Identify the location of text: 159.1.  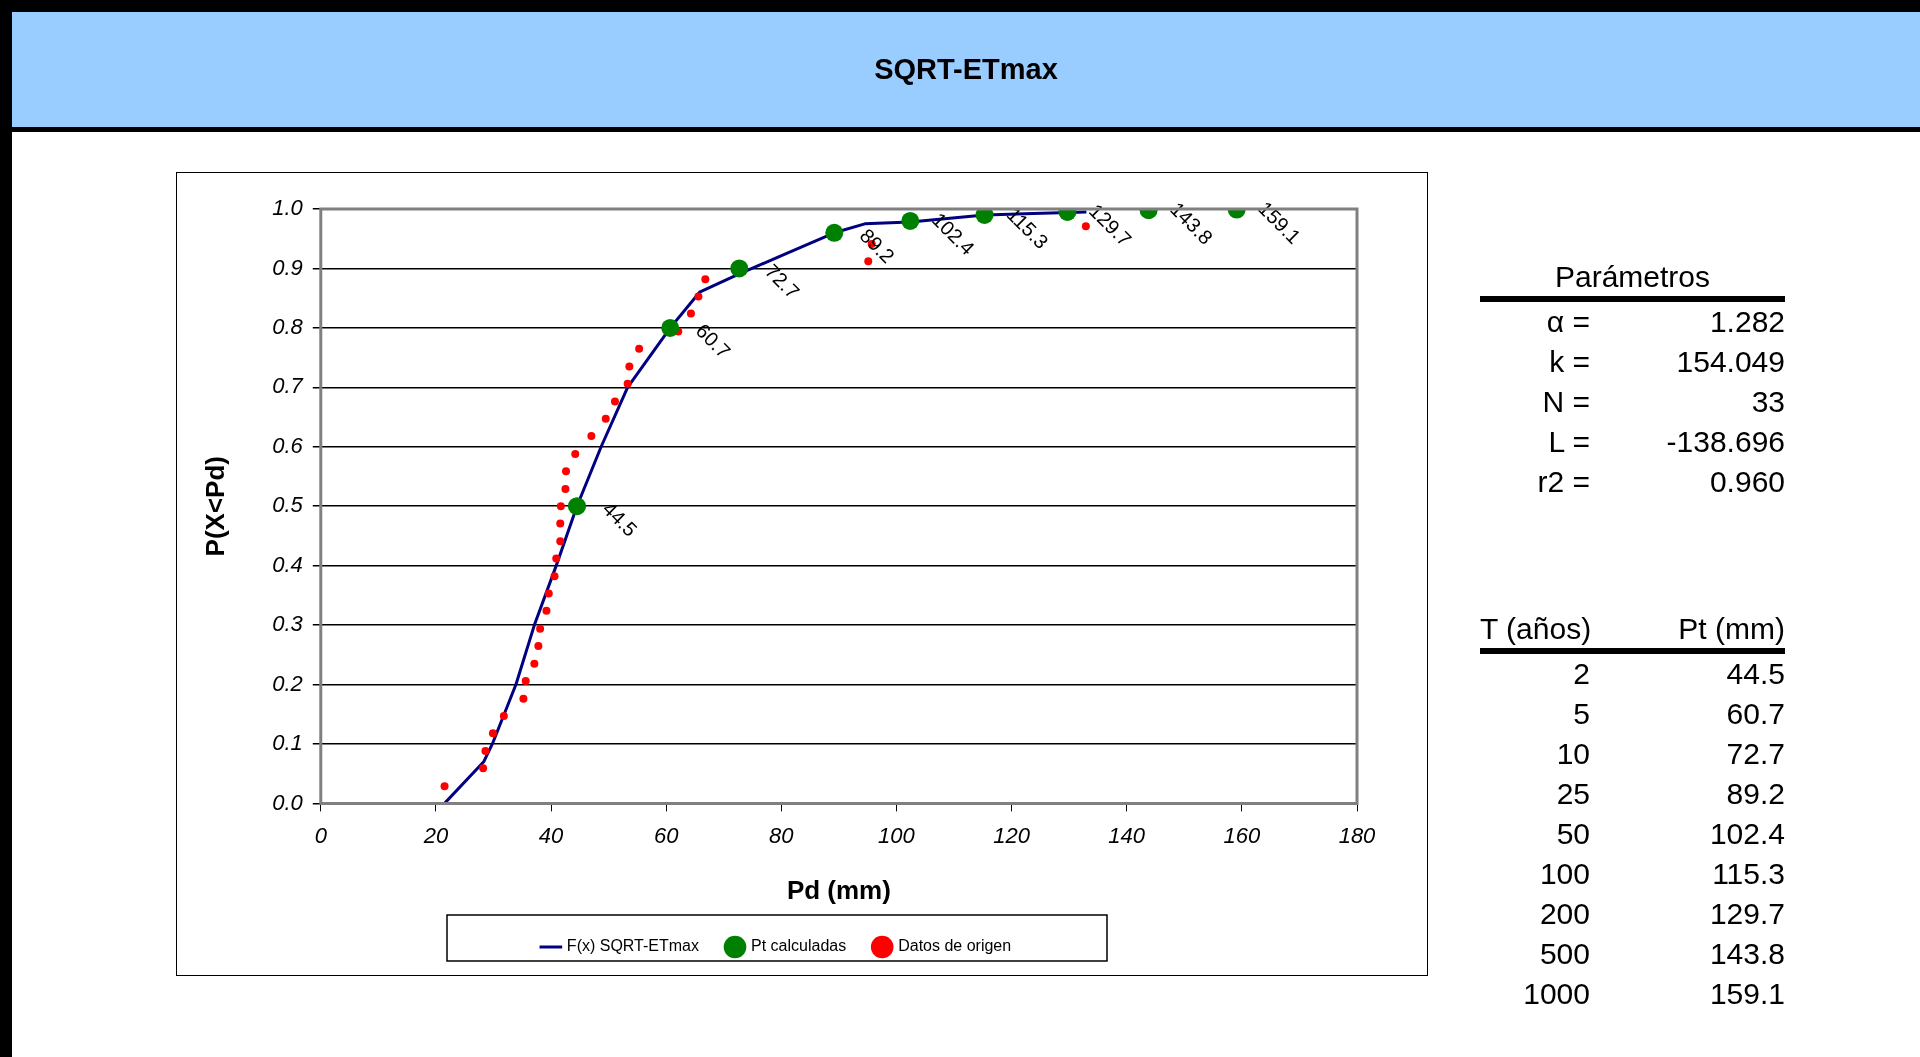
(1746, 994).